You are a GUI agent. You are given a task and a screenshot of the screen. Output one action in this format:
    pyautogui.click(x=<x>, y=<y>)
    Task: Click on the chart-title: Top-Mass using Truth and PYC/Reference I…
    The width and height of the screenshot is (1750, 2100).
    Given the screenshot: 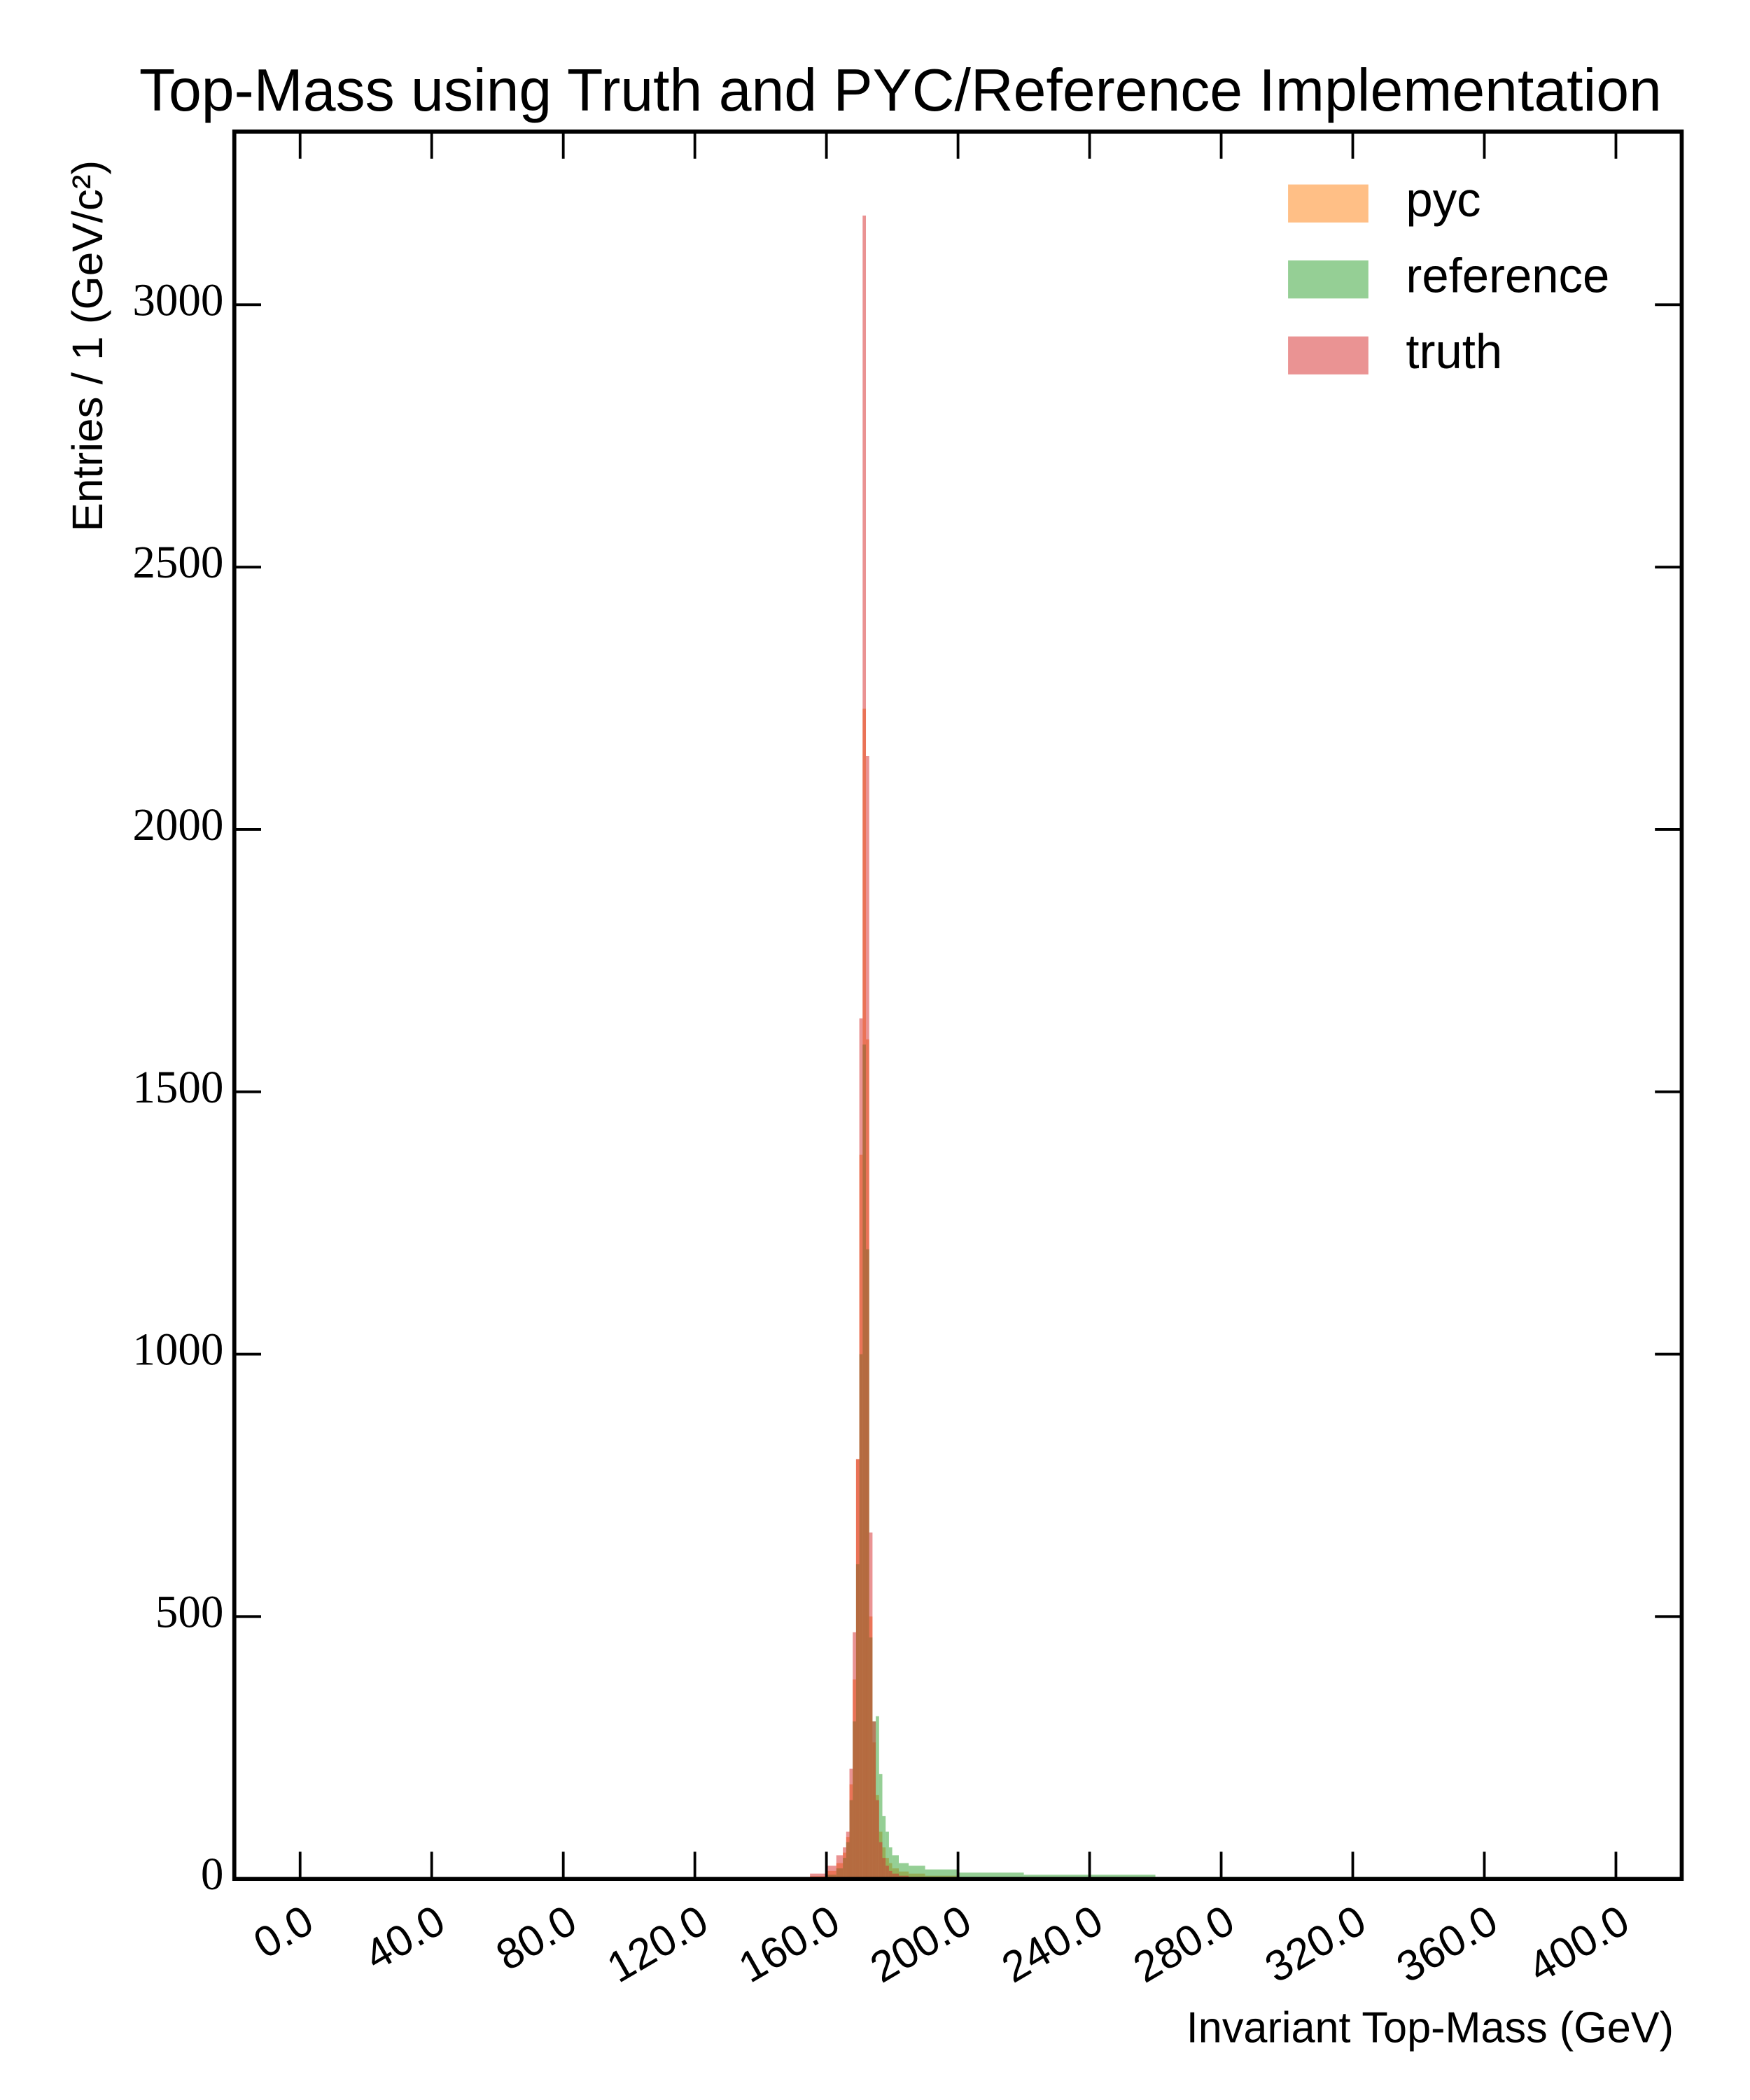 What is the action you would take?
    pyautogui.click(x=900, y=90)
    